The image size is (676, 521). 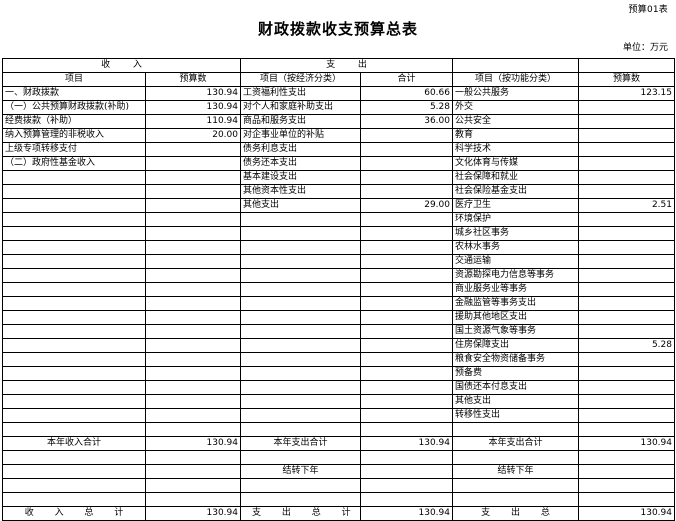 I want to click on group-header-income: 收 入, so click(x=121, y=65).